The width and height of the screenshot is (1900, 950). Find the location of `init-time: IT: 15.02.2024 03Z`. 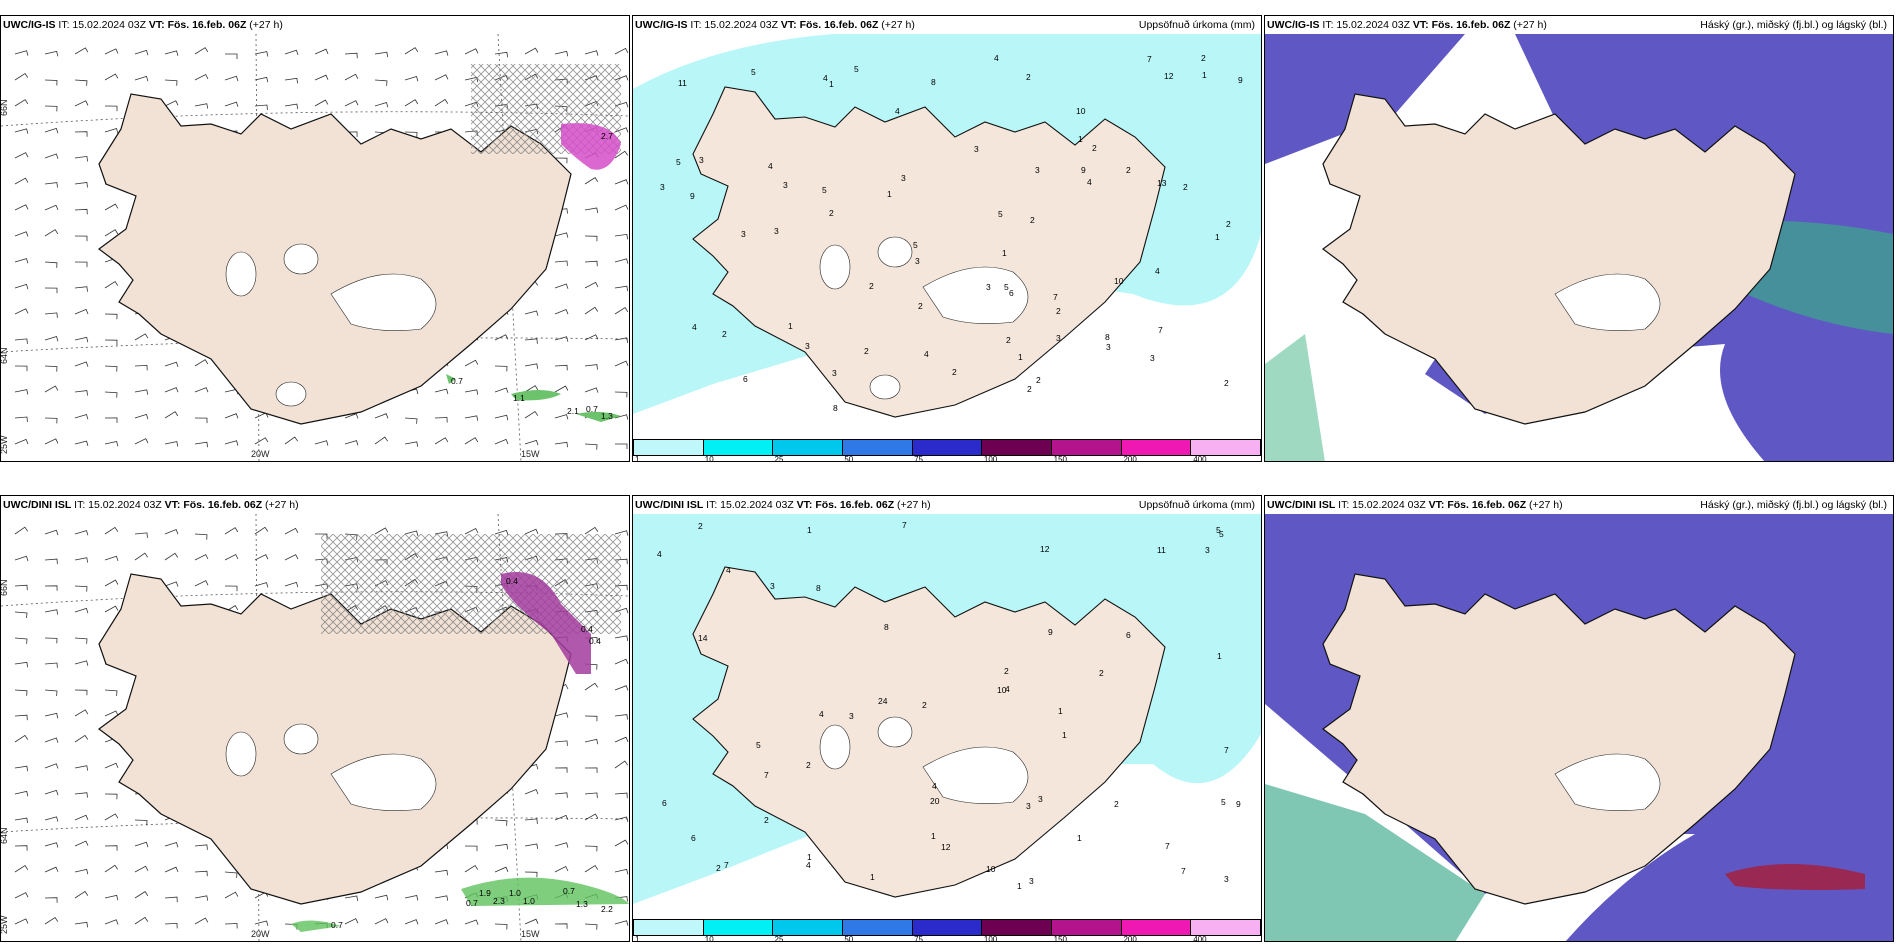

init-time: IT: 15.02.2024 03Z is located at coordinates (102, 25).